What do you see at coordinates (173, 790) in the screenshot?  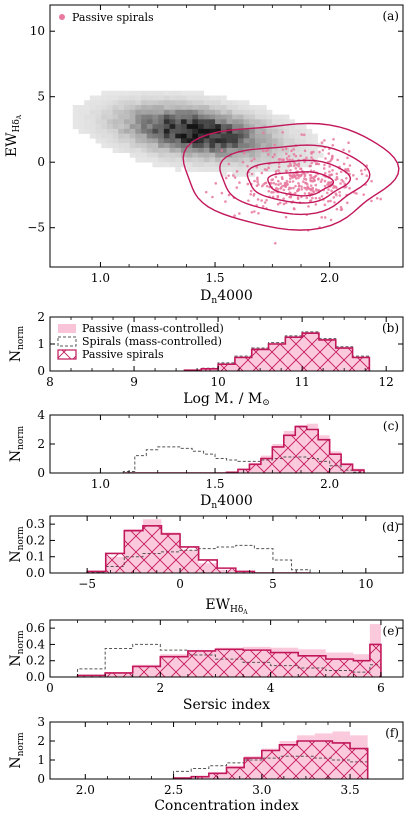 I see `x-tick-label: 2.5` at bounding box center [173, 790].